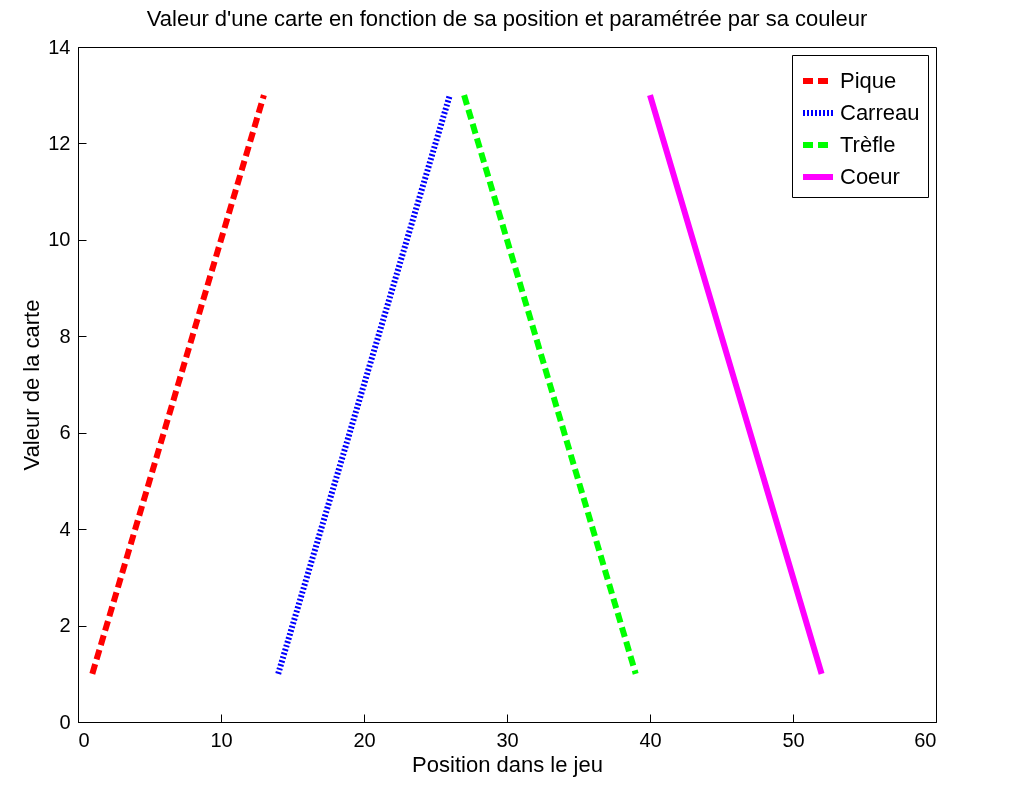 This screenshot has width=1018, height=803. I want to click on y-tick-label: 6, so click(65, 432).